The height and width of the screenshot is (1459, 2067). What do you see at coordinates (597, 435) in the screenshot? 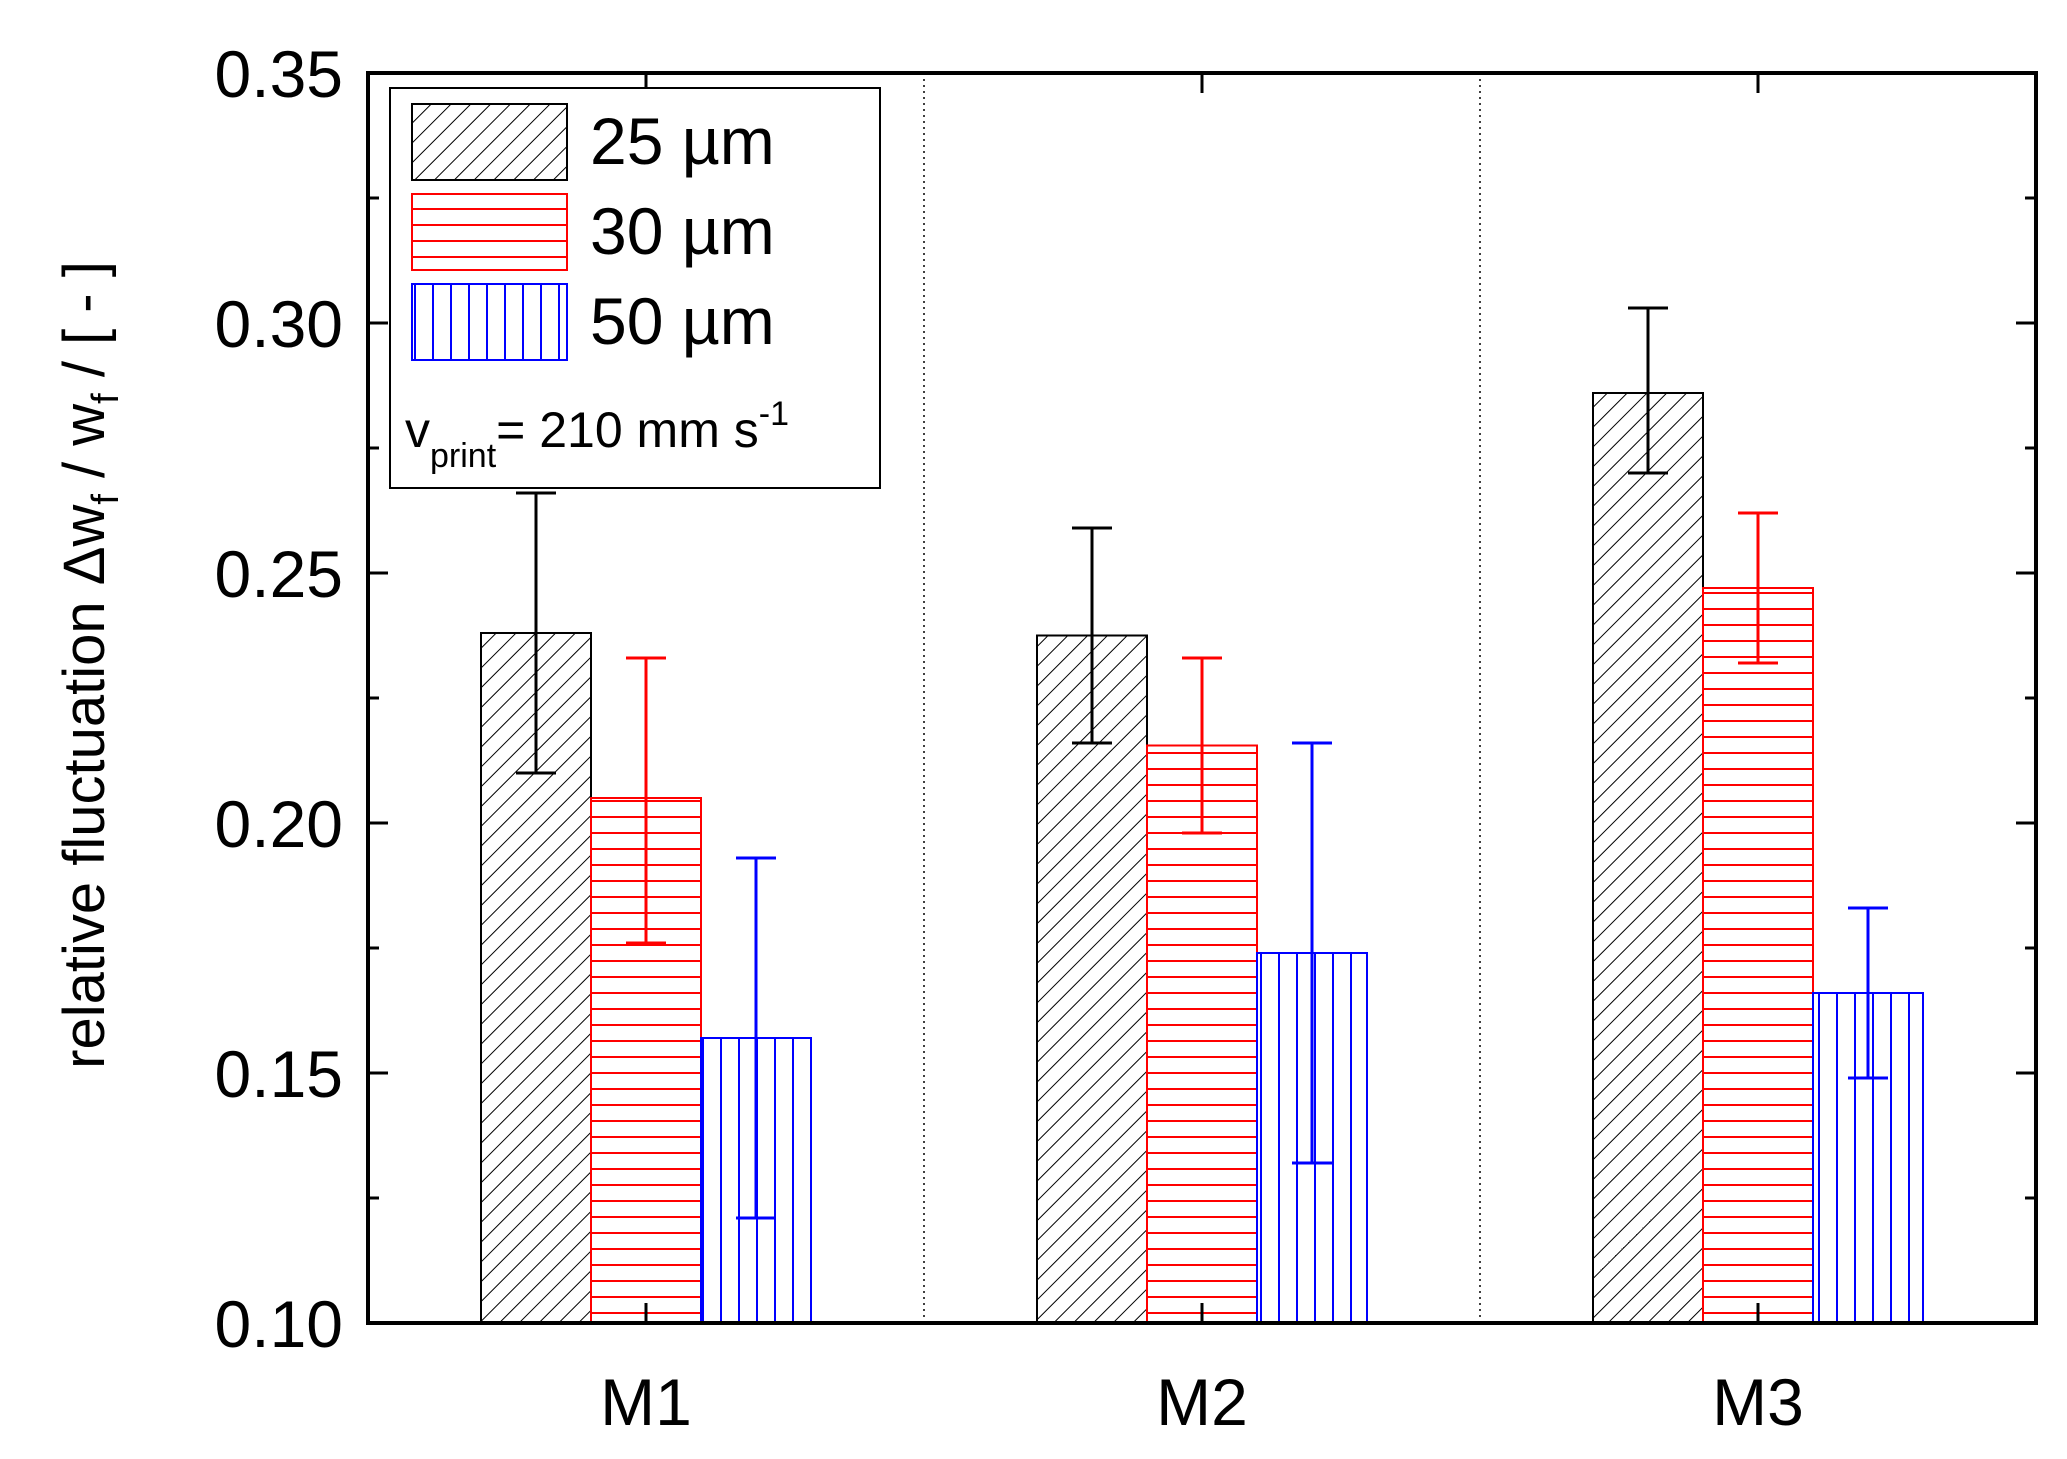
I see `legend-note: vprint= 210 mm s-1` at bounding box center [597, 435].